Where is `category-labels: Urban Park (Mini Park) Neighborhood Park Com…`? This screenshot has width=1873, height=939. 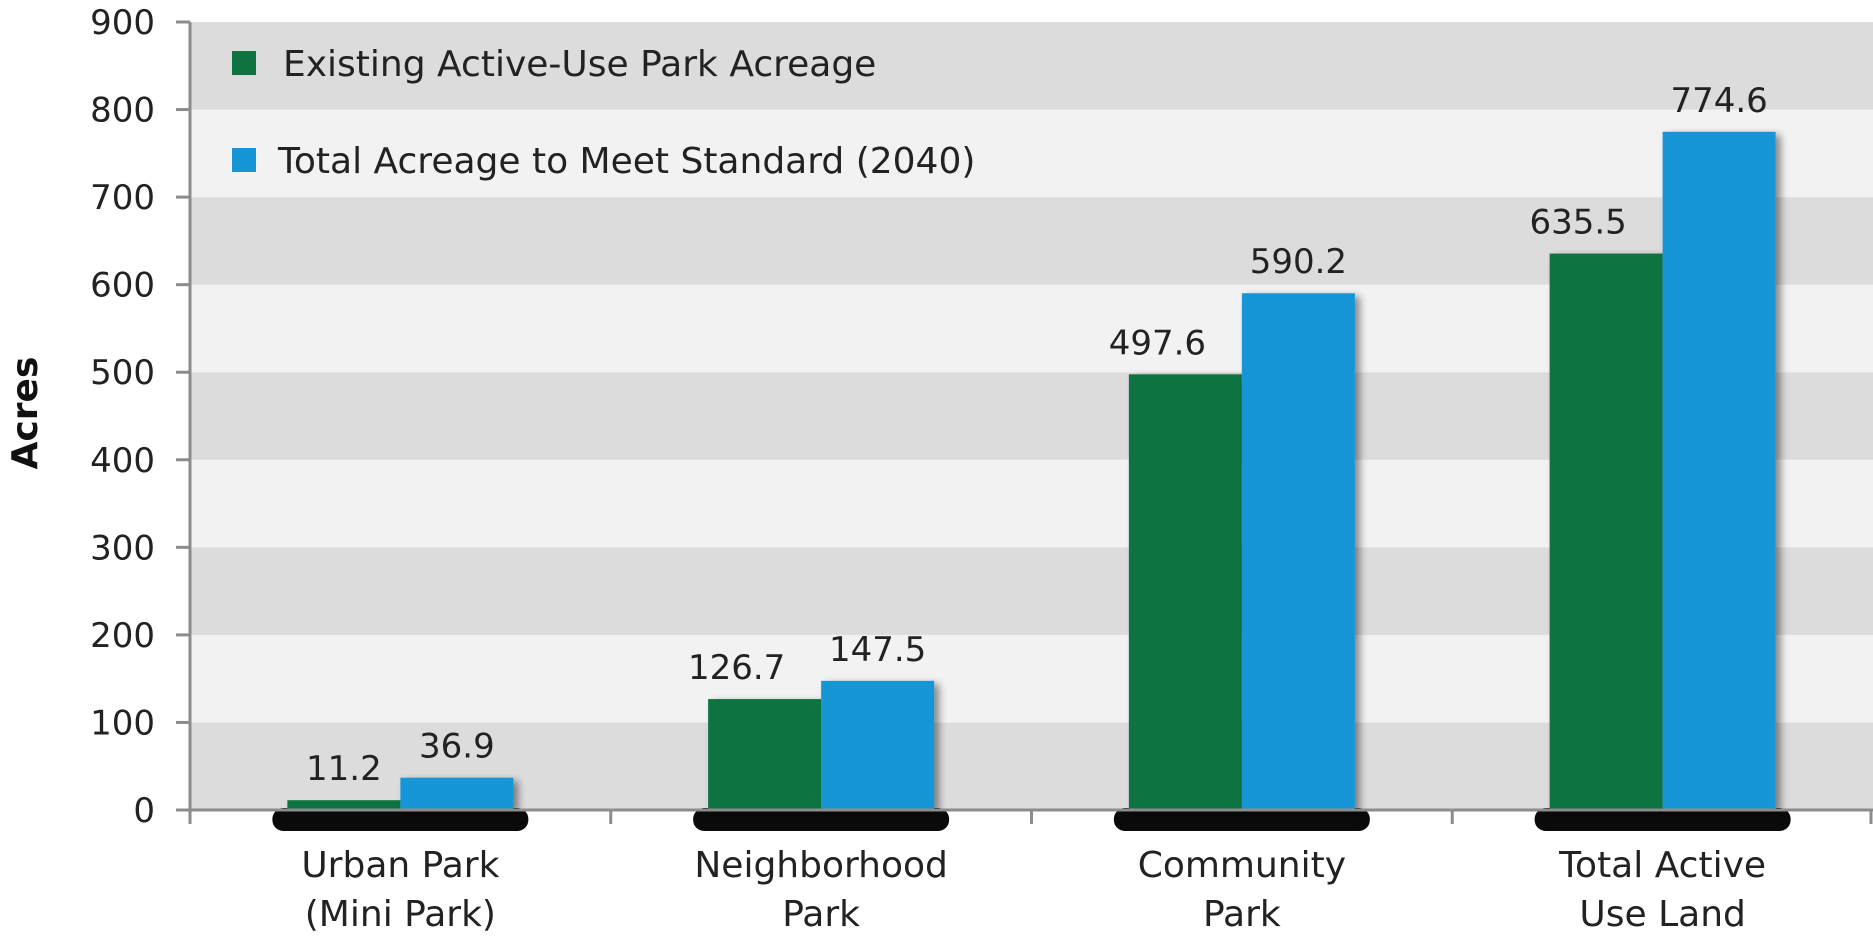 category-labels: Urban Park (Mini Park) Neighborhood Park Com… is located at coordinates (1033, 890).